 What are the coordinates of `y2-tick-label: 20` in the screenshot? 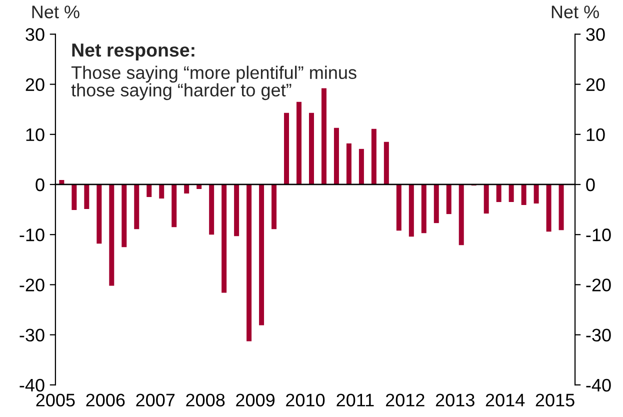 It's located at (595, 85).